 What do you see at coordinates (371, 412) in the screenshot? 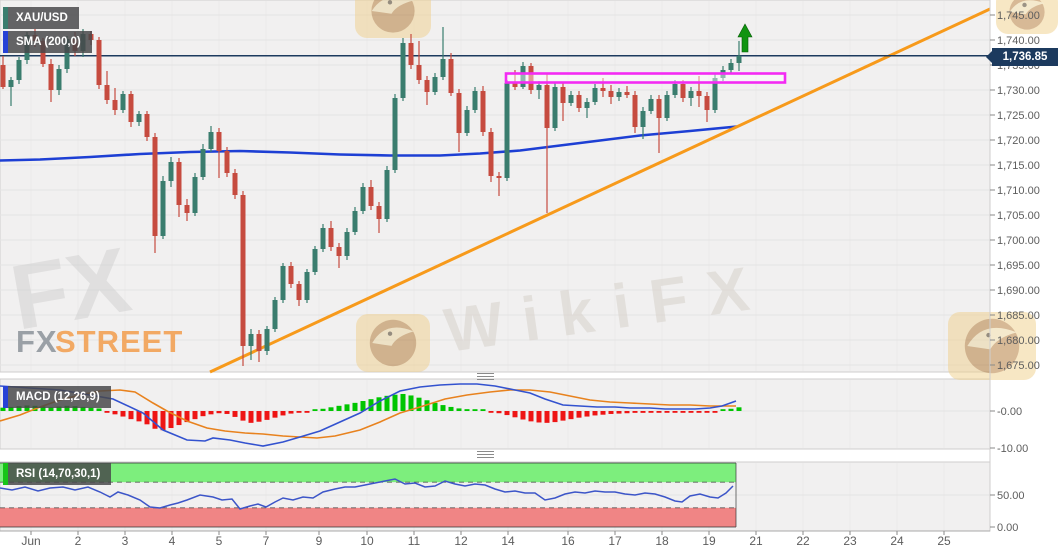
I see `macd-histogram` at bounding box center [371, 412].